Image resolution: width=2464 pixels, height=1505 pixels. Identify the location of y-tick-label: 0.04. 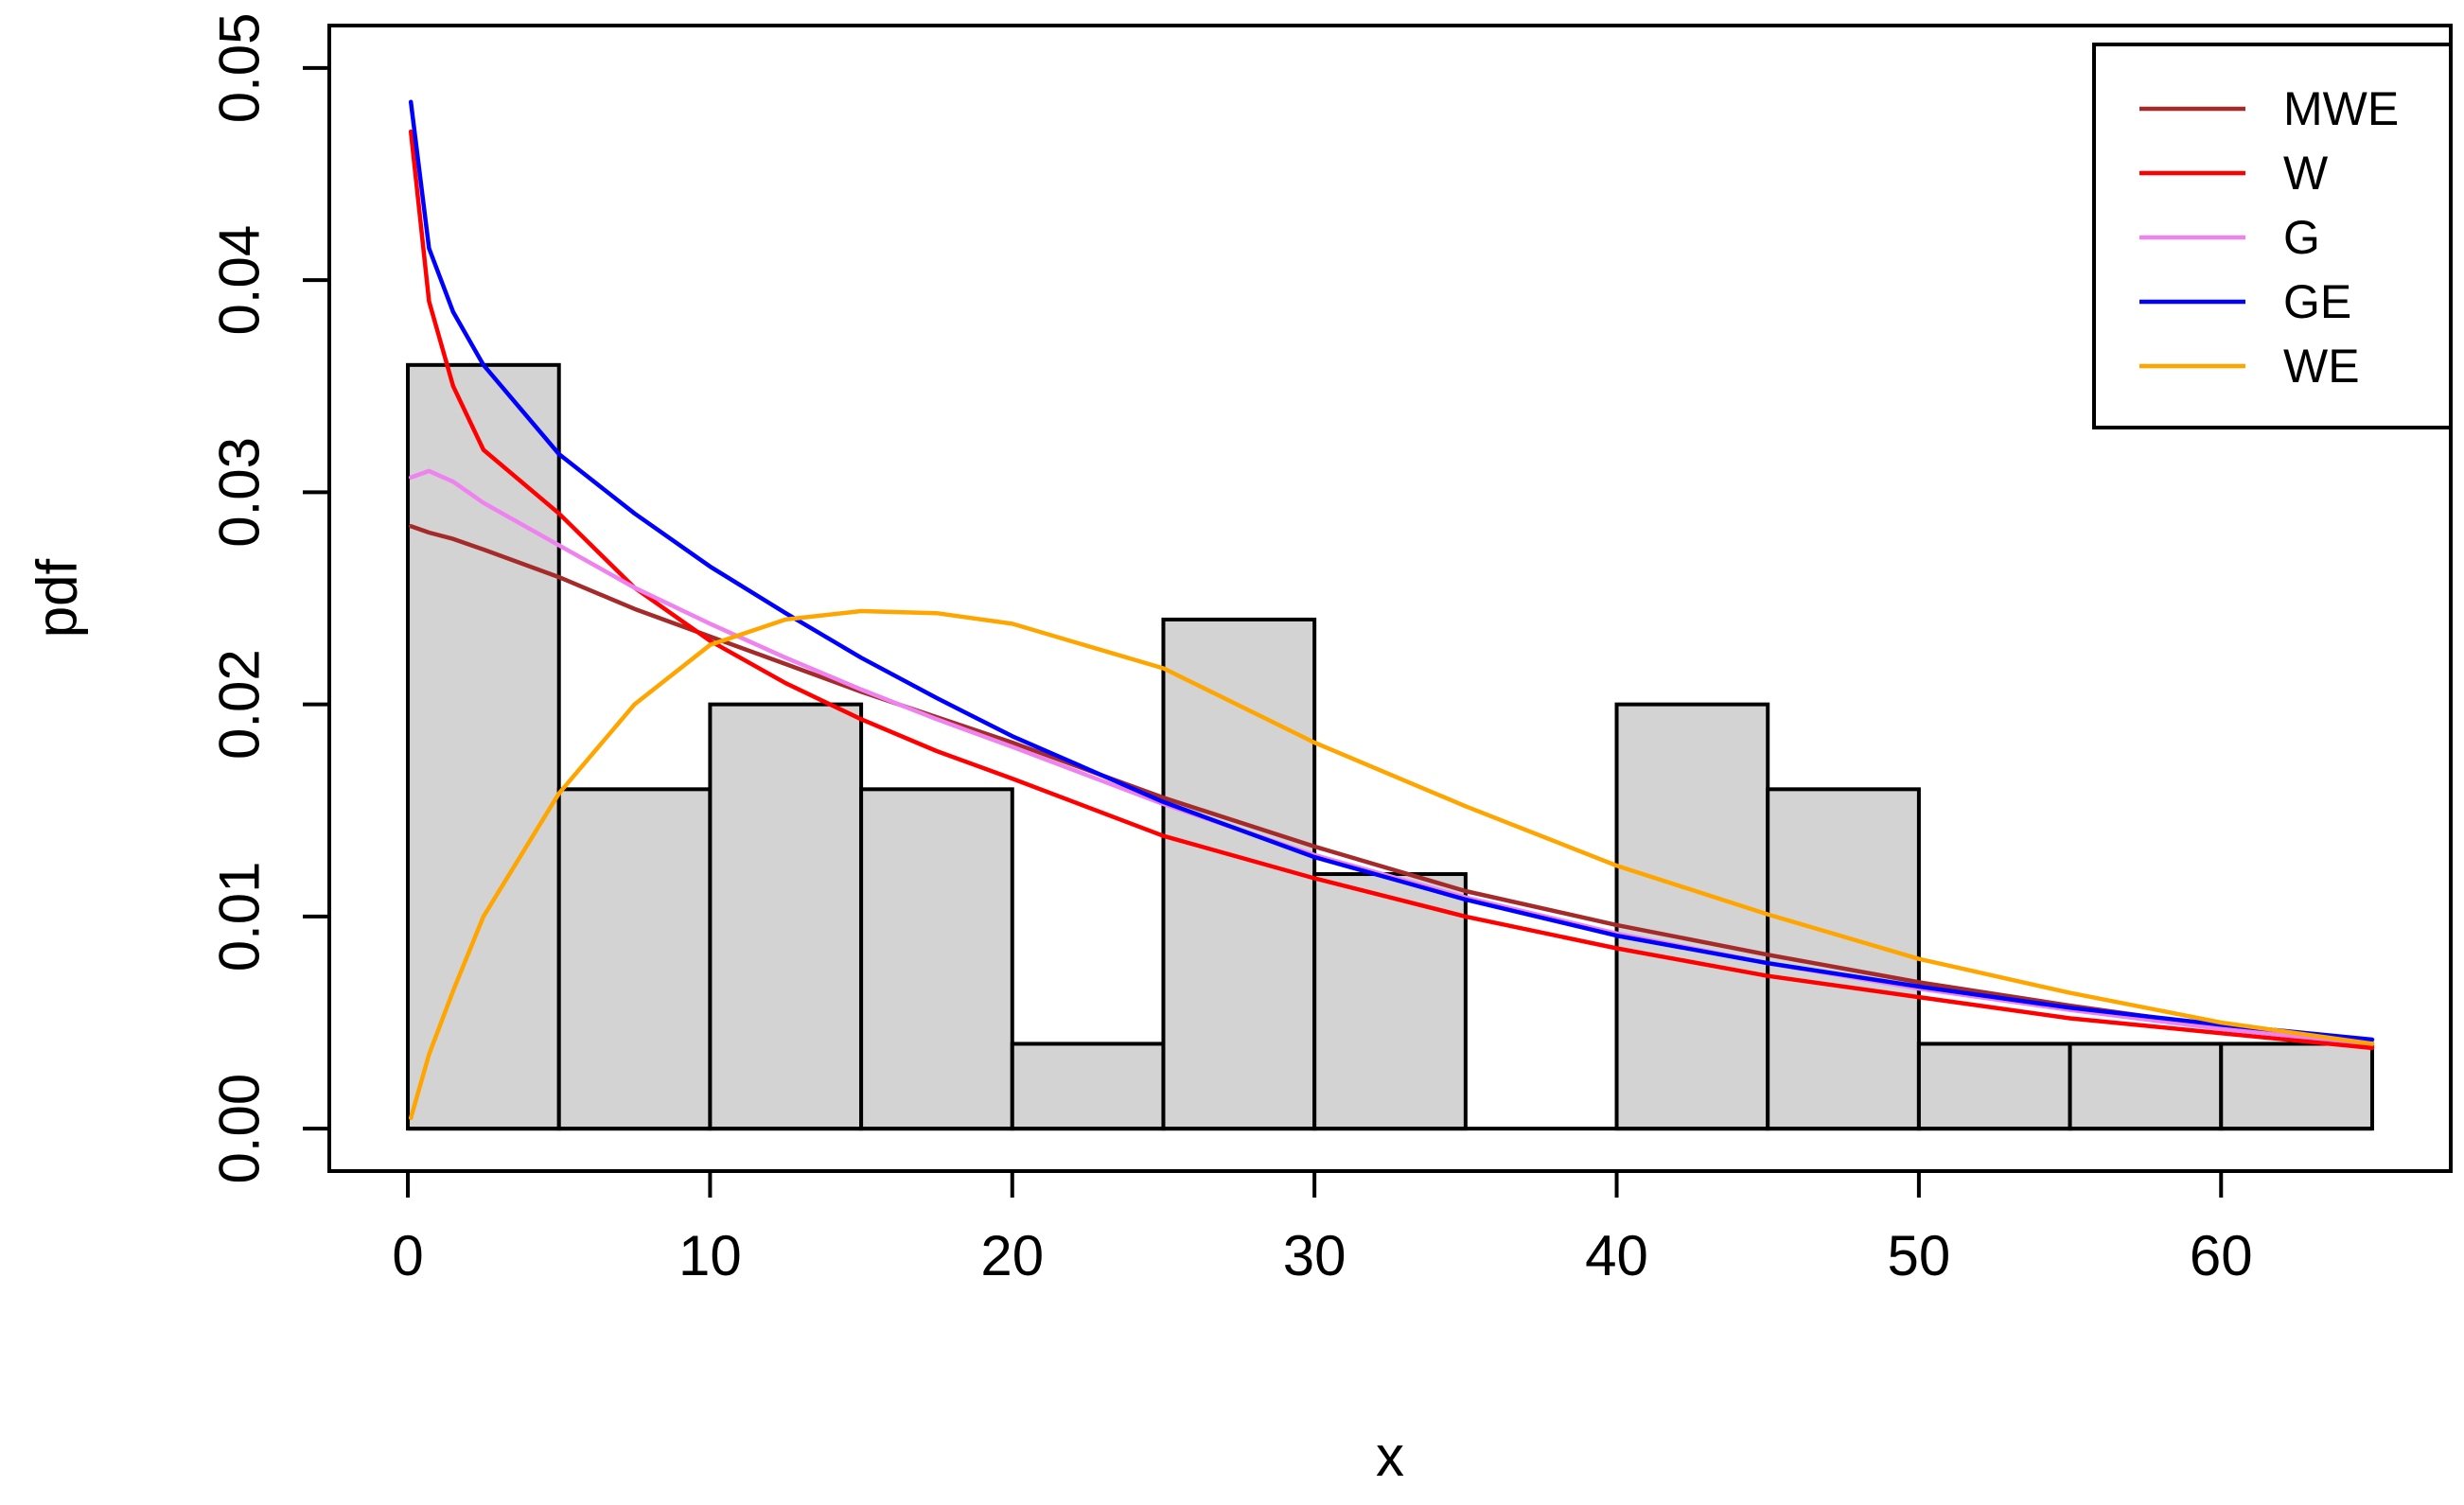
(240, 280).